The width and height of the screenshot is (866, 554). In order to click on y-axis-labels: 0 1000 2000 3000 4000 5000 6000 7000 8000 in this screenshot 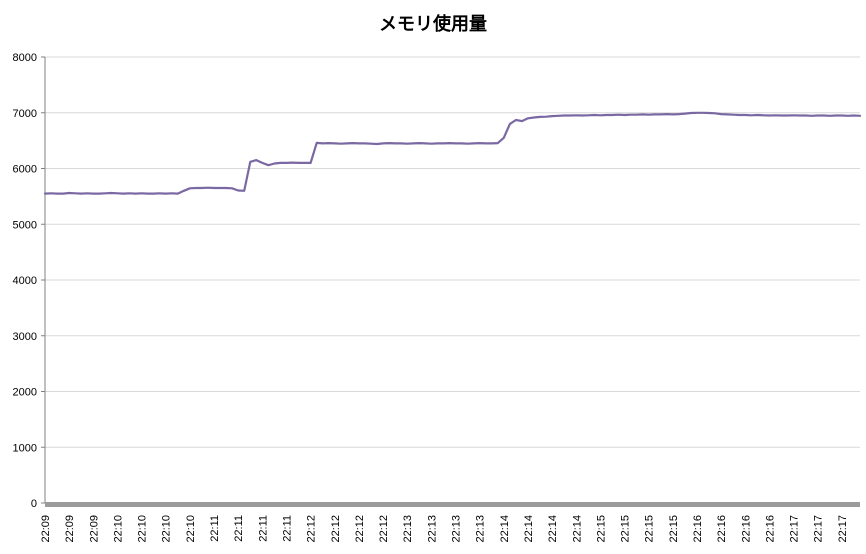, I will do `click(25, 281)`.